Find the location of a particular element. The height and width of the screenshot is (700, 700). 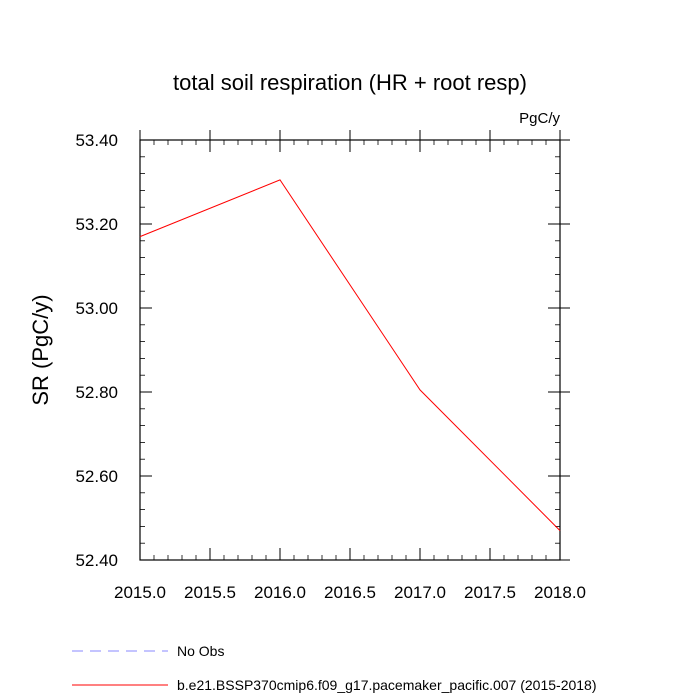

y-tick-label: 53.40 is located at coordinates (96, 140).